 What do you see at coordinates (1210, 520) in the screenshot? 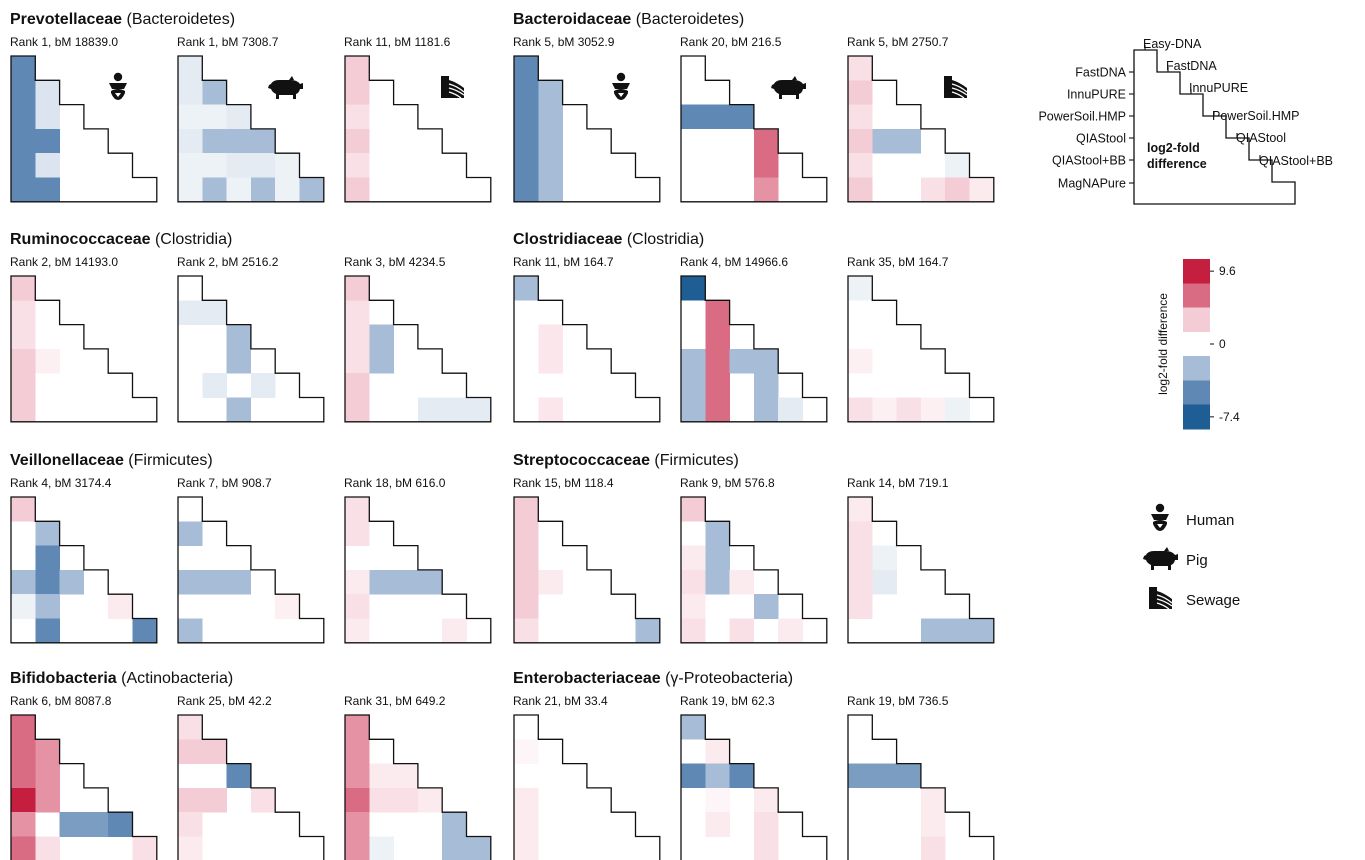
I see `legend-label: Human` at bounding box center [1210, 520].